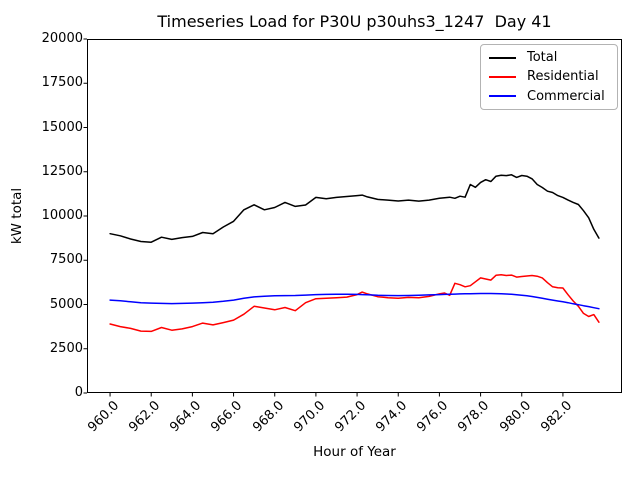  I want to click on y-tick-label: 5000, so click(66, 304).